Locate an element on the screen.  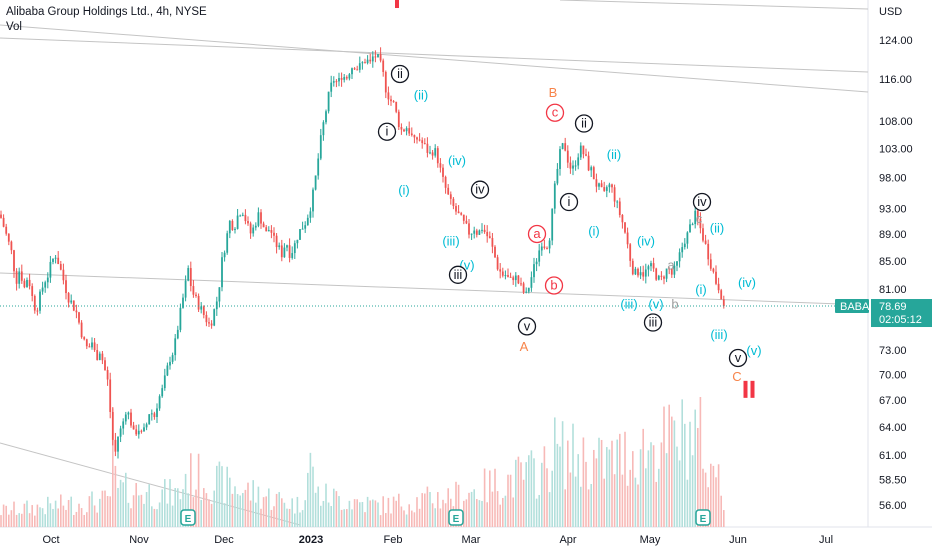
wave-label-13: b is located at coordinates (554, 285).